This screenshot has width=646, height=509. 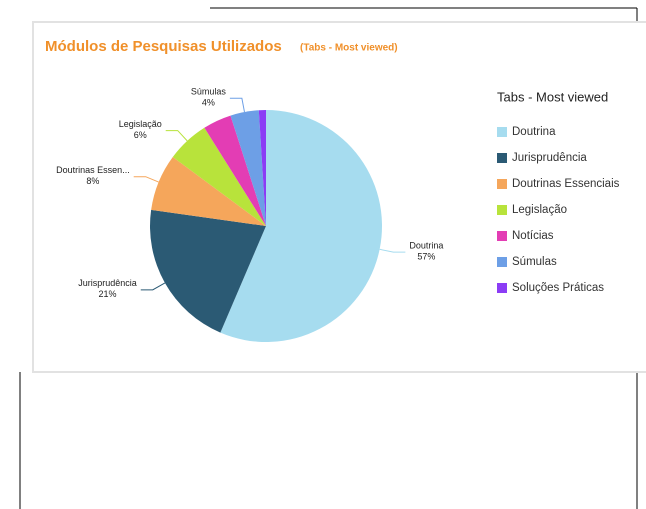 I want to click on legend-label: Legislação, so click(x=539, y=210).